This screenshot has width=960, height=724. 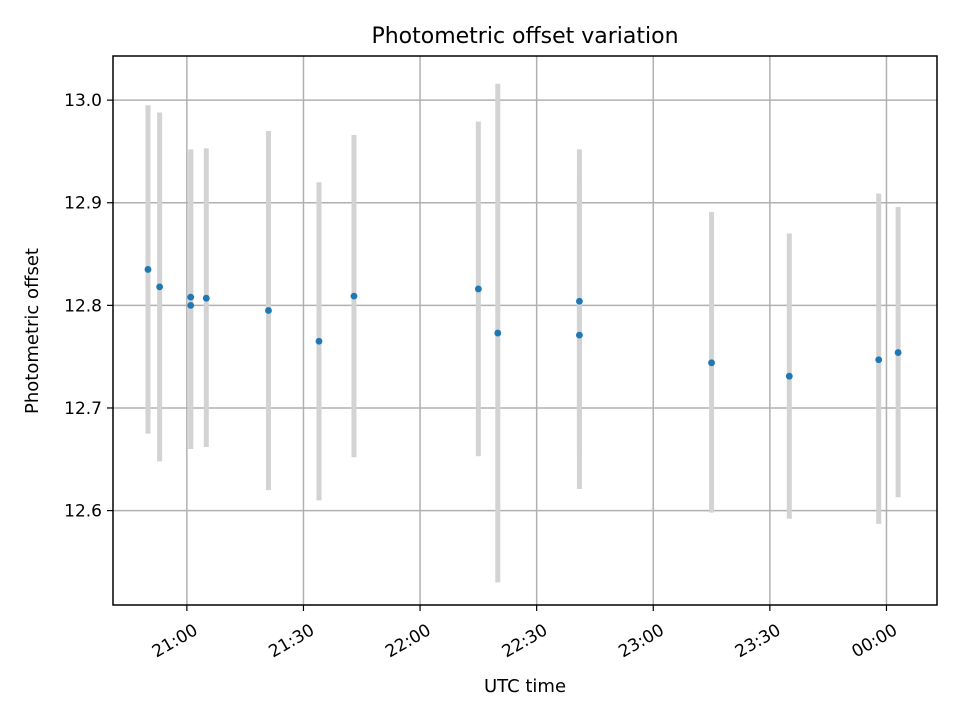 I want to click on x-tick-label: 22:00, so click(x=408, y=641).